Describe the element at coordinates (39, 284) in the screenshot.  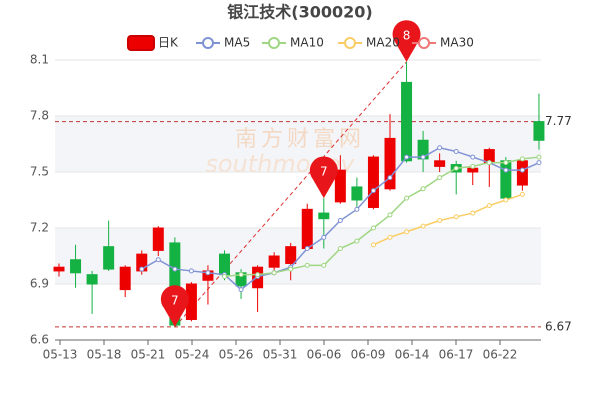
I see `y-tick-label: 6.9` at that location.